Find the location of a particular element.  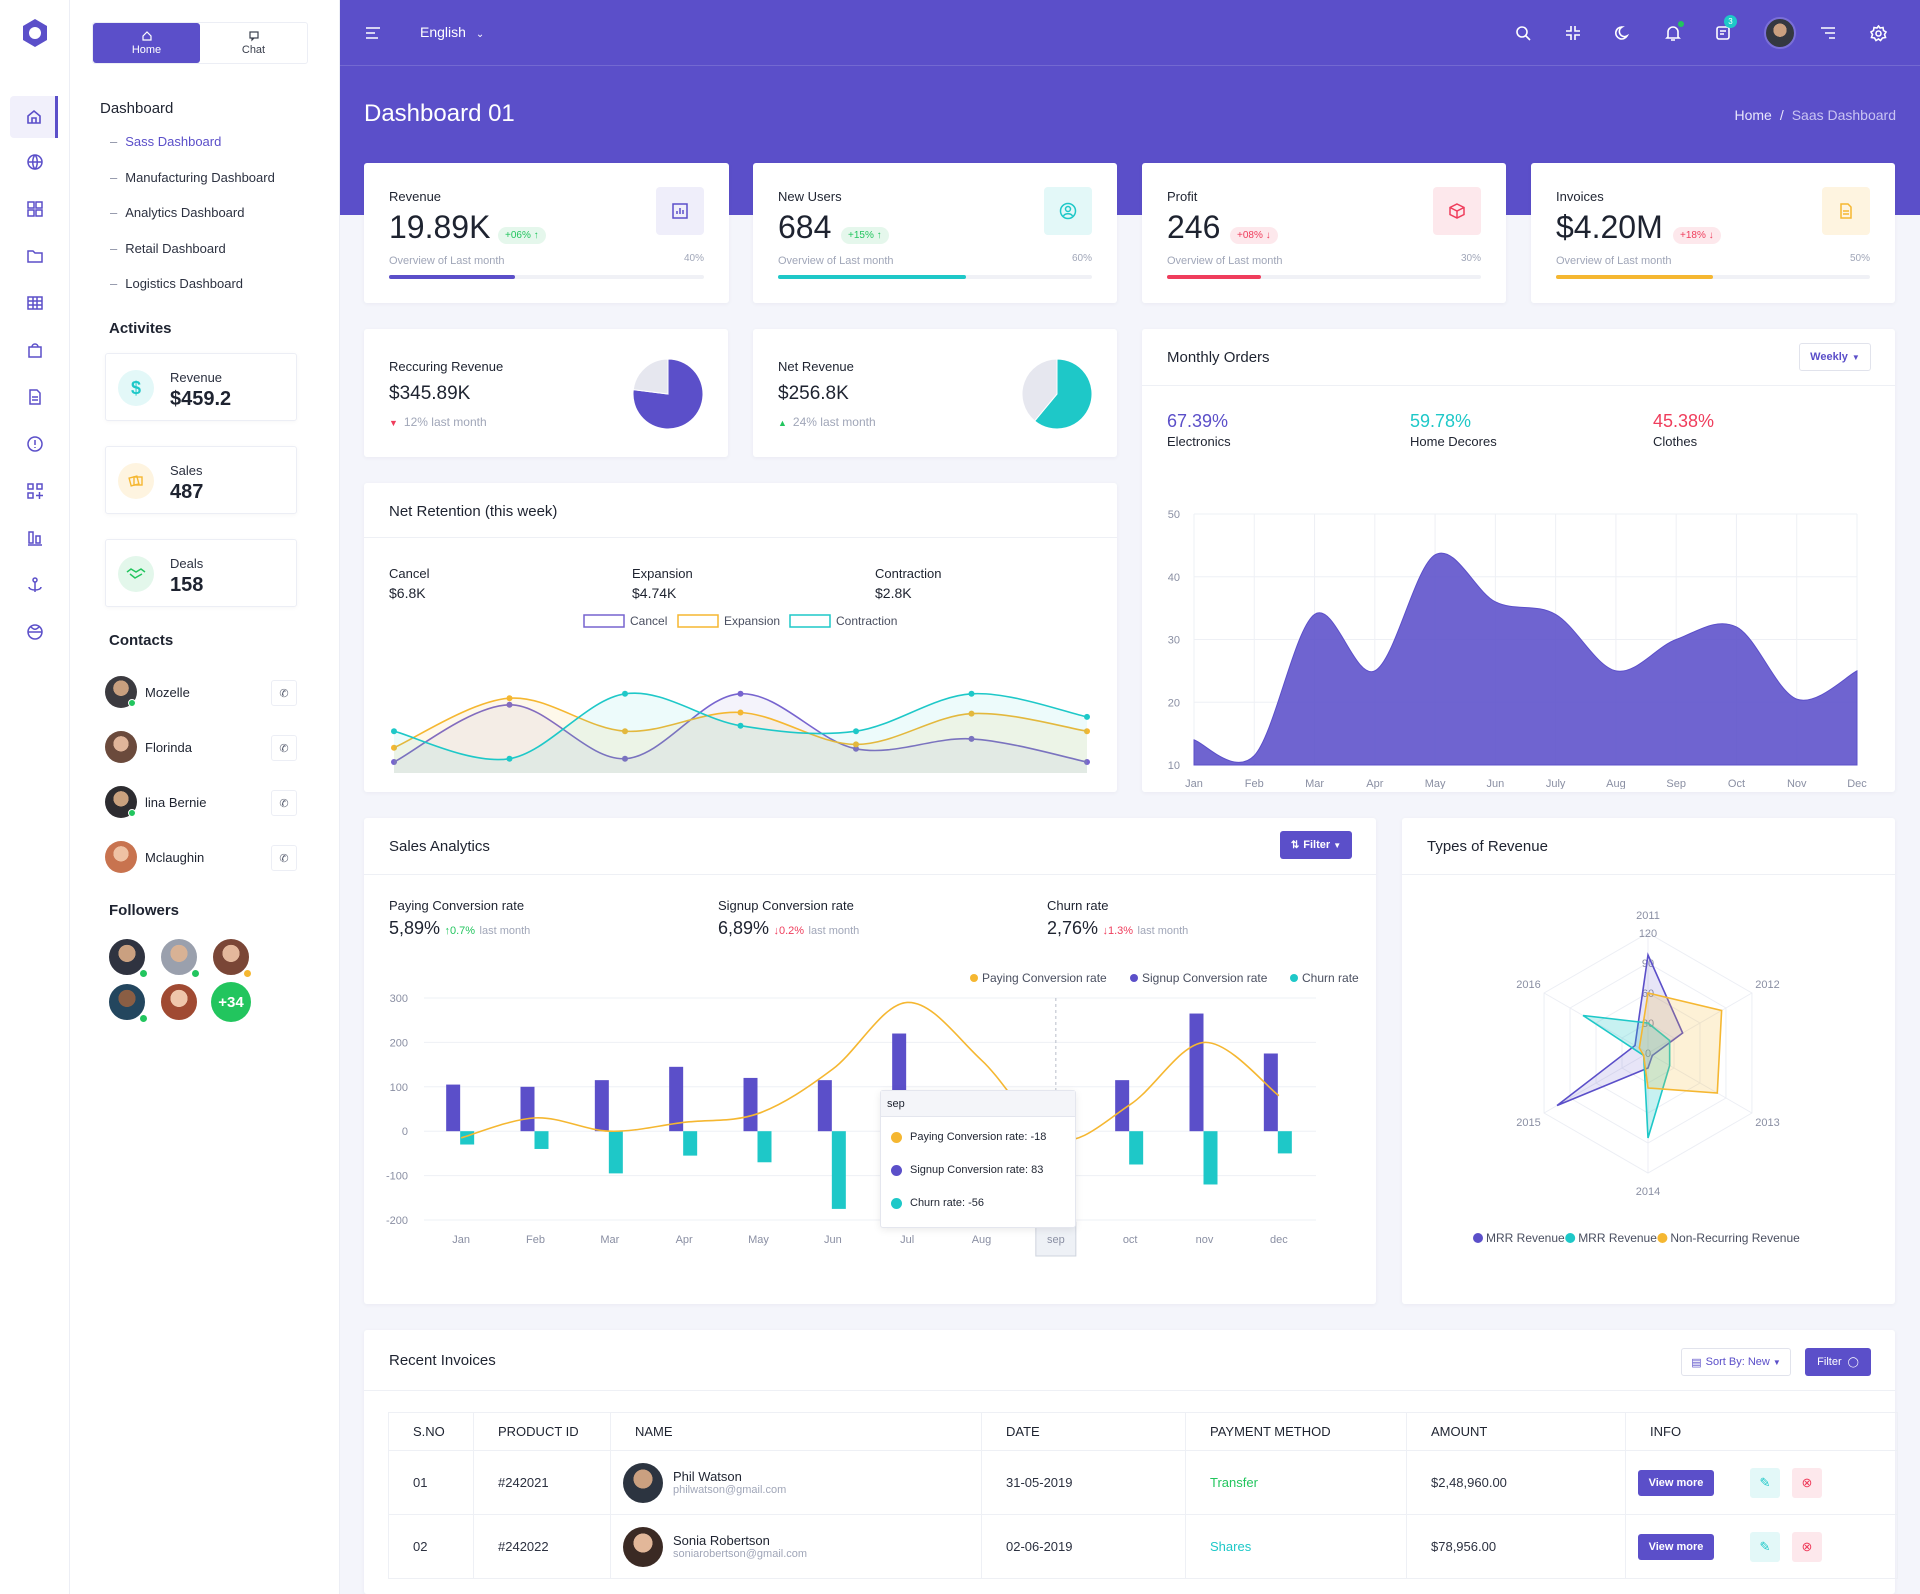

nav-link-sass-dashboard: Sass Dashboard is located at coordinates (165, 141).